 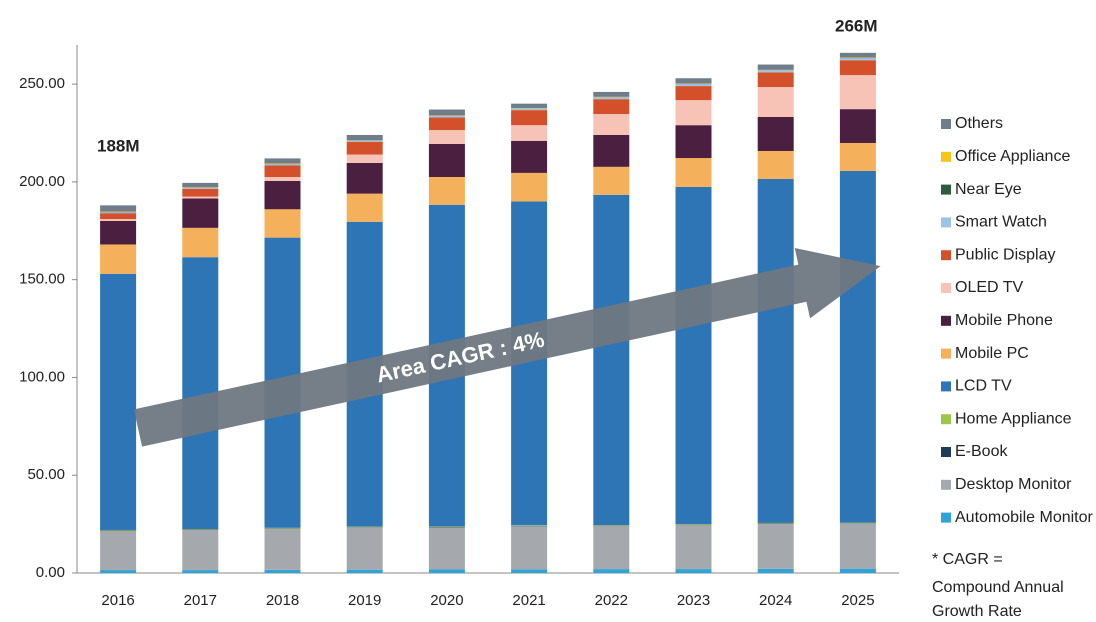 What do you see at coordinates (1004, 320) in the screenshot?
I see `legend-label: Mobile Phone` at bounding box center [1004, 320].